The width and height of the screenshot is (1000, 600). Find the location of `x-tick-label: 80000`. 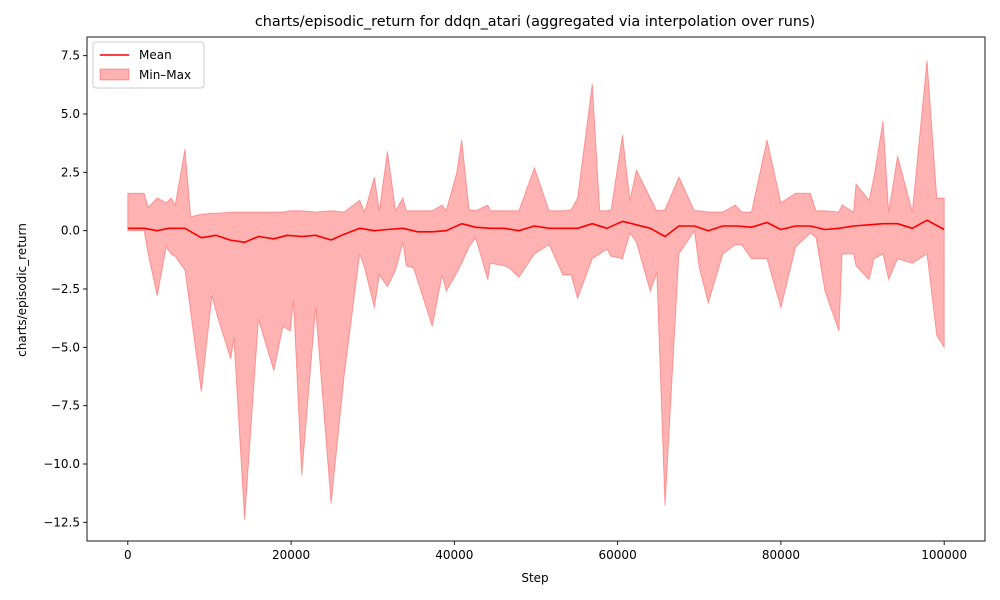

x-tick-label: 80000 is located at coordinates (781, 555).